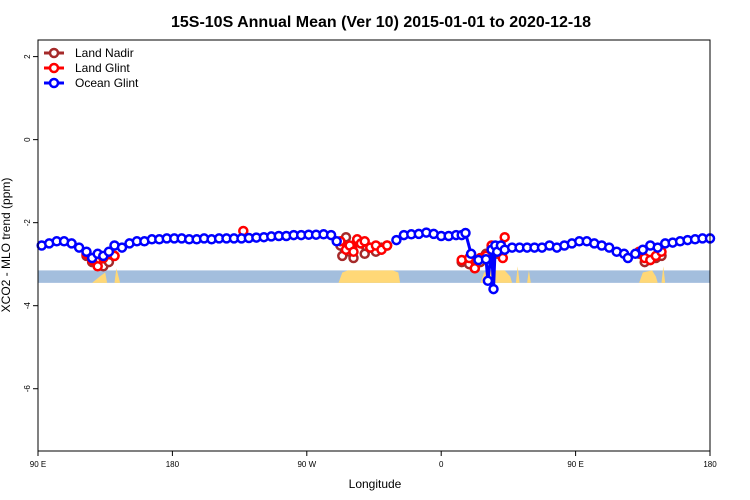 This screenshot has width=750, height=500. I want to click on y-tick-label: -4, so click(27, 306).